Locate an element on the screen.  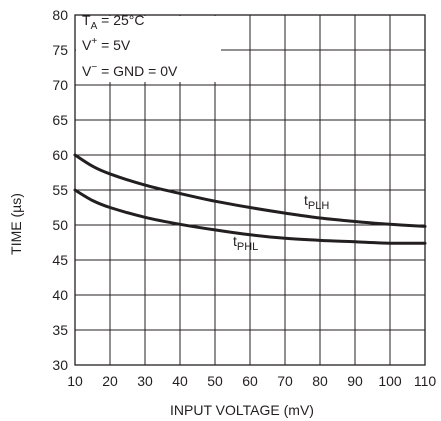
x-tick-label: 100 is located at coordinates (390, 381).